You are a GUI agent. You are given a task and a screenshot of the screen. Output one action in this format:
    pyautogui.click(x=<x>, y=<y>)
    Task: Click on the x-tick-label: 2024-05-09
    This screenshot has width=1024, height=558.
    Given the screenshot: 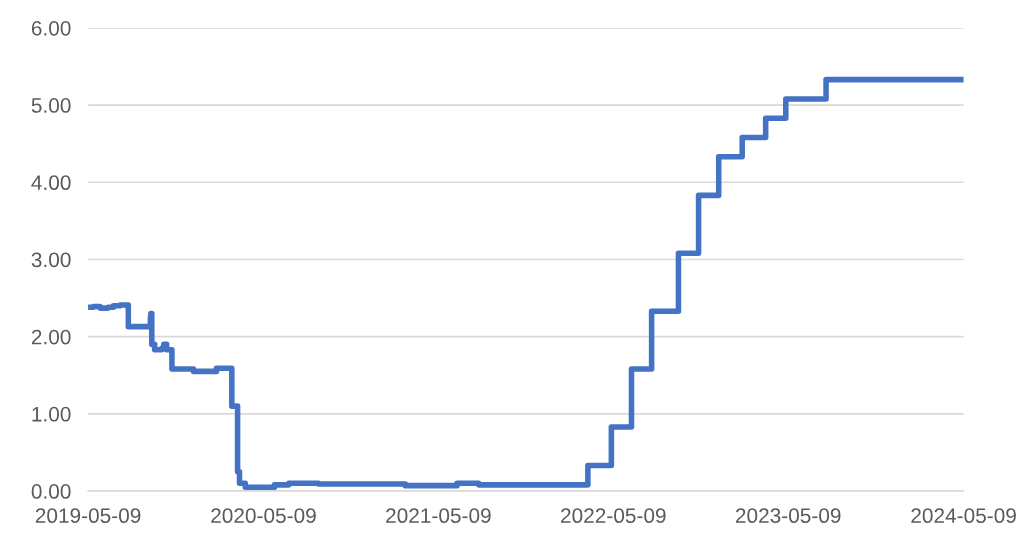 What is the action you would take?
    pyautogui.click(x=963, y=516)
    